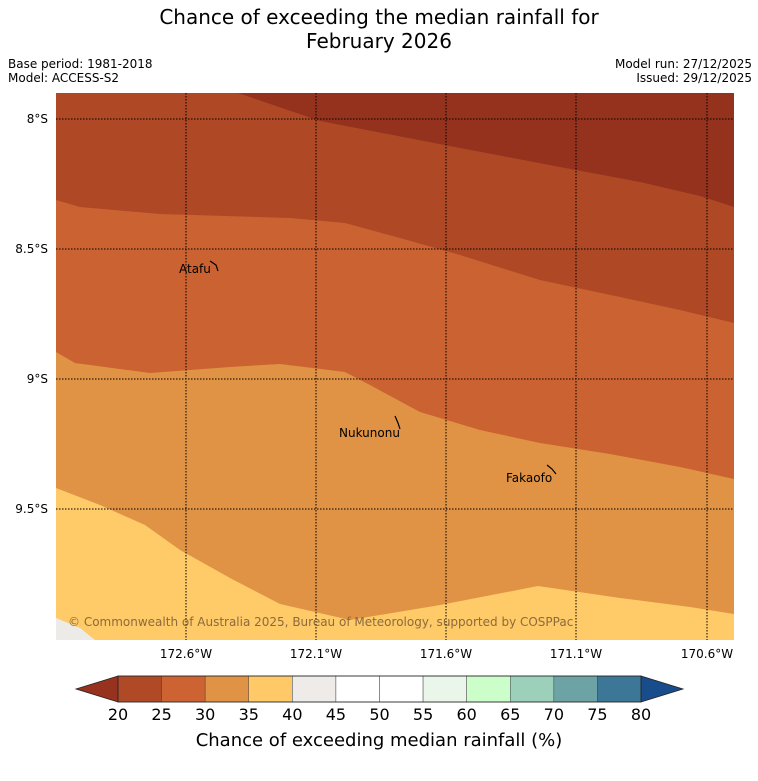 The image size is (758, 781). What do you see at coordinates (369, 433) in the screenshot?
I see `nukunonu-label: Nukunonu` at bounding box center [369, 433].